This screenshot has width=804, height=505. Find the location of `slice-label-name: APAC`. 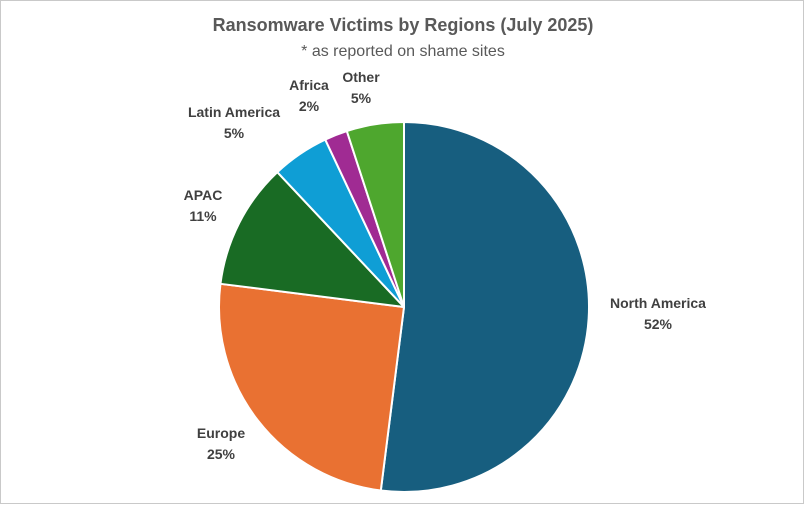

slice-label-name: APAC is located at coordinates (203, 195).